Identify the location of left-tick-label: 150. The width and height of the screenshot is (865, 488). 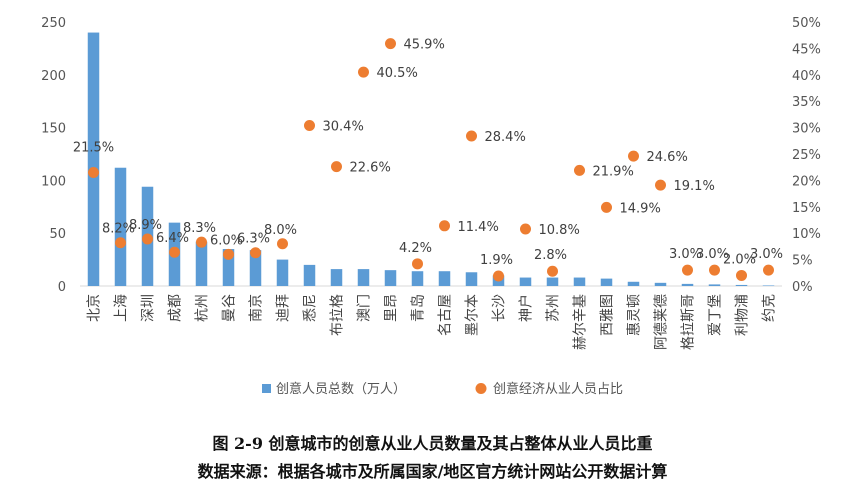
(53, 129).